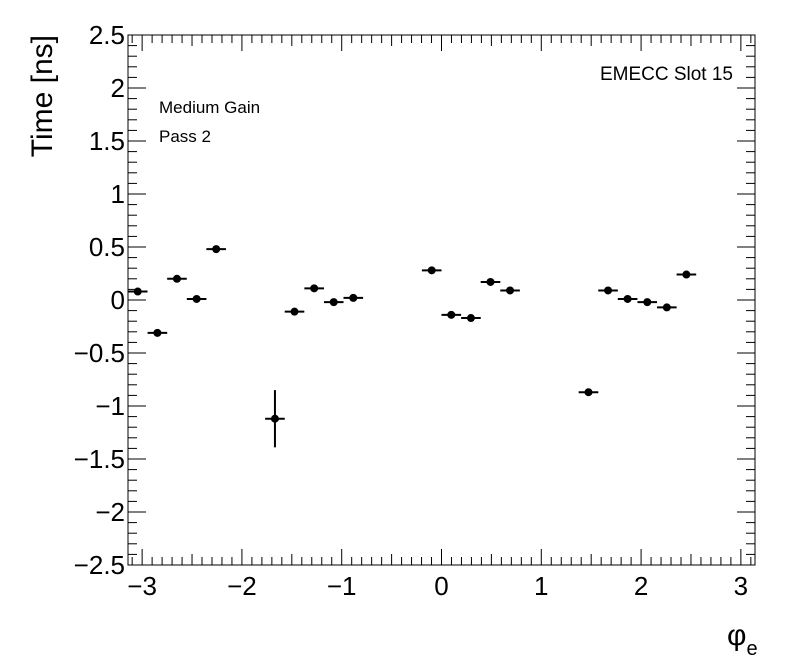 The height and width of the screenshot is (672, 796). Describe the element at coordinates (118, 194) in the screenshot. I see `y-tick-label: 1` at that location.